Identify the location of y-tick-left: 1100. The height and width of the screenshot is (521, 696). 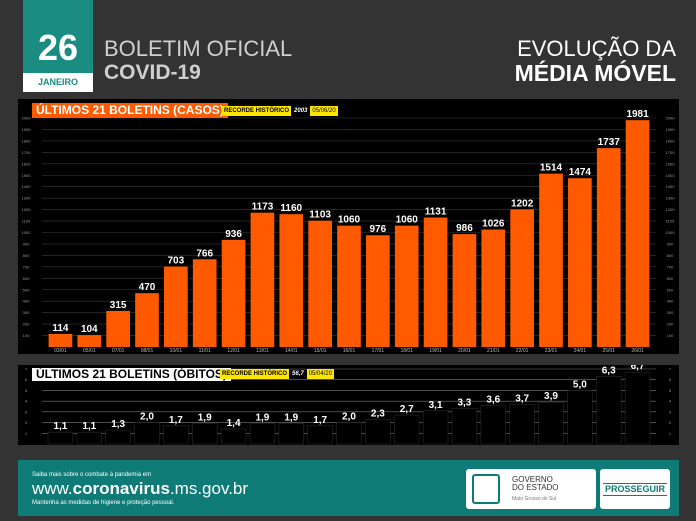
(26, 221).